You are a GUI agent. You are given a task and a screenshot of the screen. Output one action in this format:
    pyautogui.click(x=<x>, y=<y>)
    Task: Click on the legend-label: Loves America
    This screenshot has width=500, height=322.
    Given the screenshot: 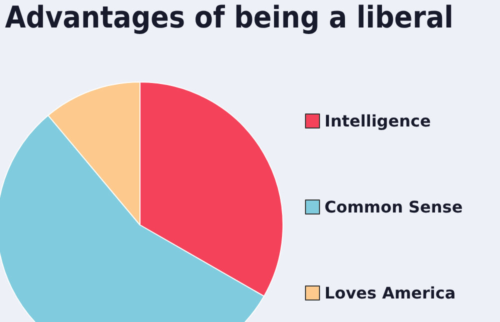 What is the action you would take?
    pyautogui.click(x=390, y=293)
    